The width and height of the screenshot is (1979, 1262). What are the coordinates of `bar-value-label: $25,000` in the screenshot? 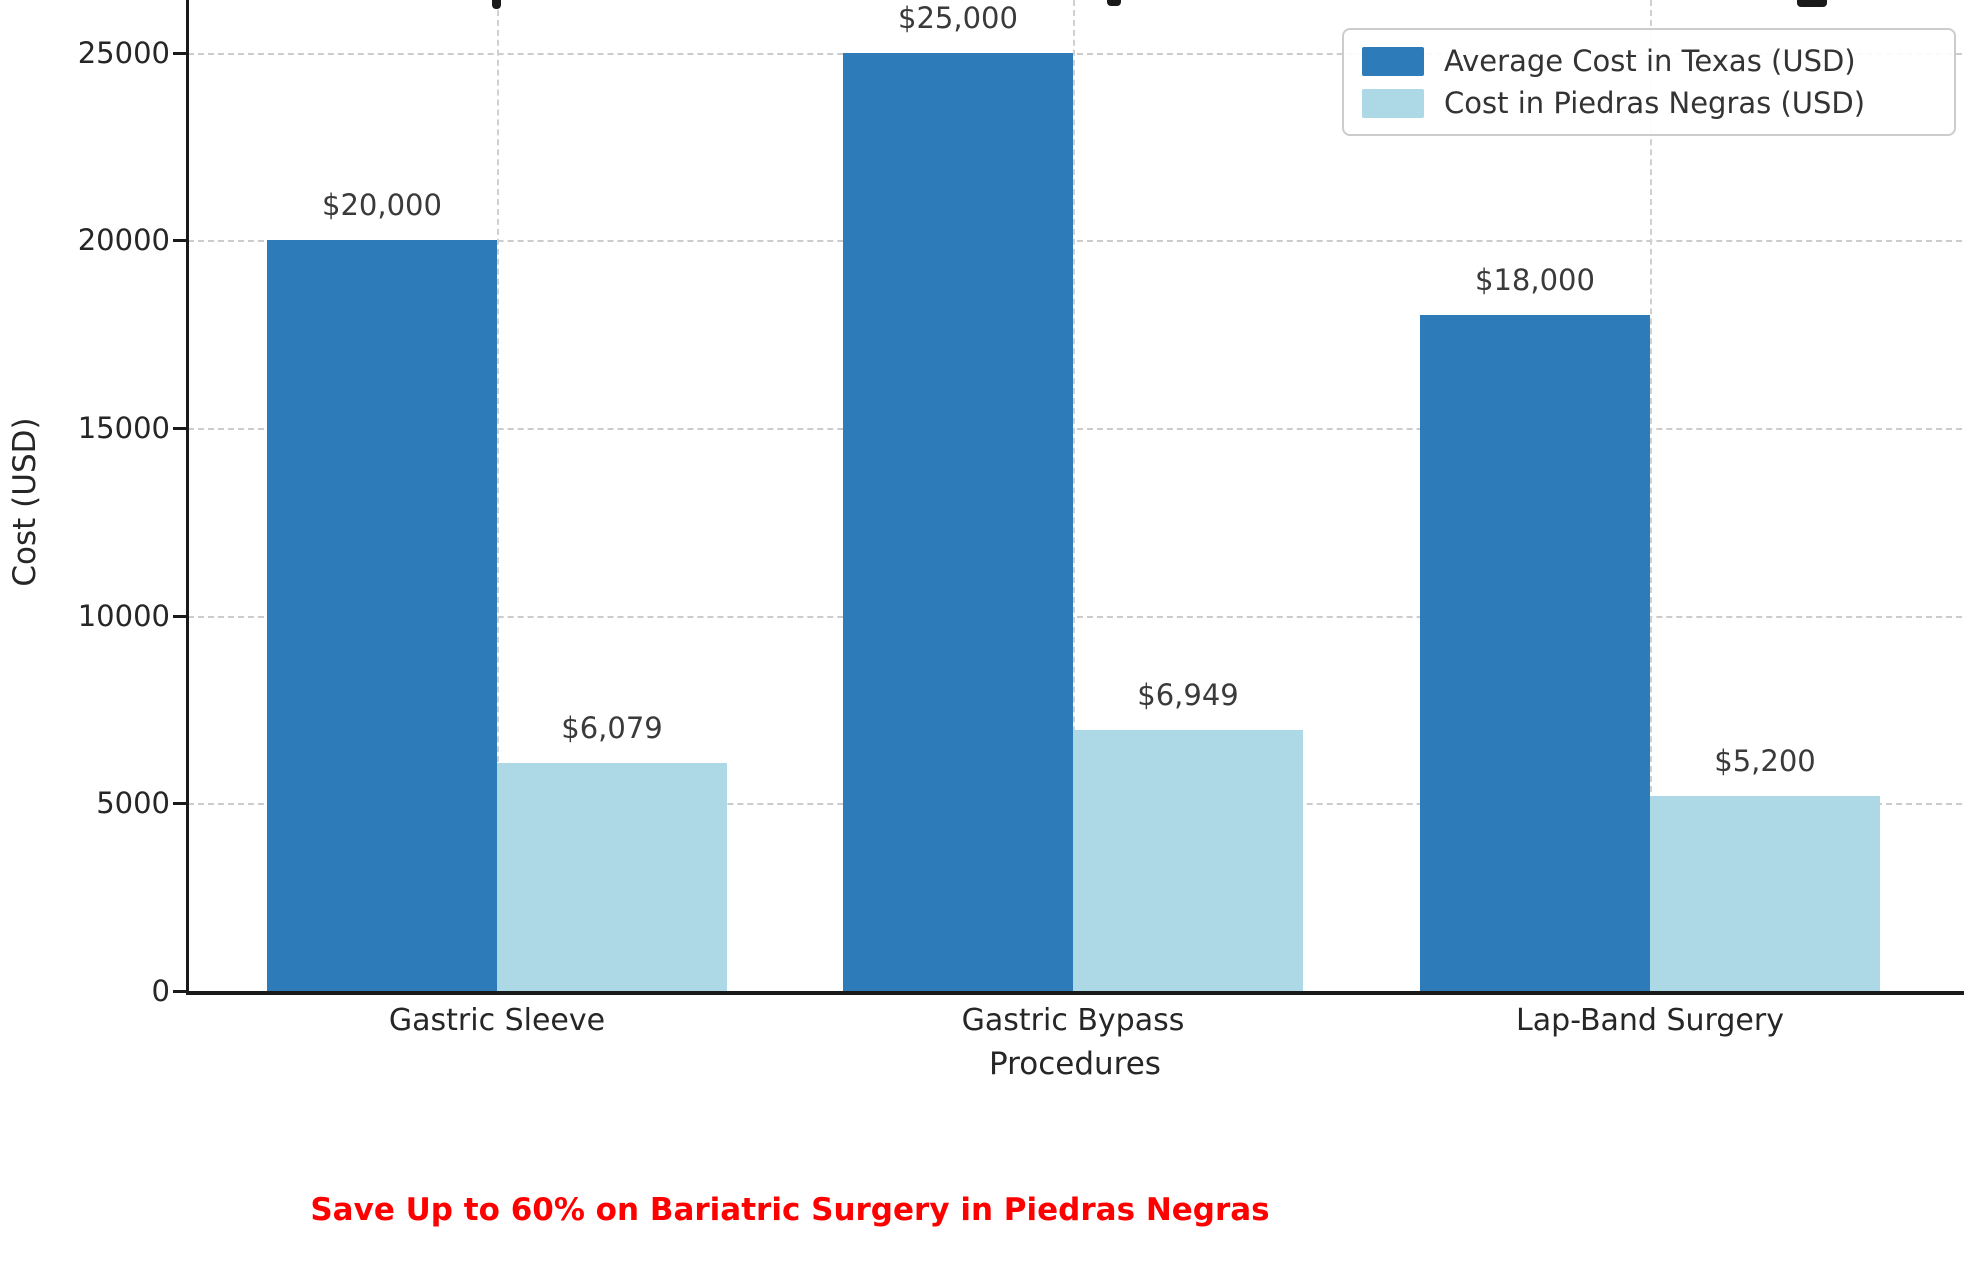 It's located at (958, 17).